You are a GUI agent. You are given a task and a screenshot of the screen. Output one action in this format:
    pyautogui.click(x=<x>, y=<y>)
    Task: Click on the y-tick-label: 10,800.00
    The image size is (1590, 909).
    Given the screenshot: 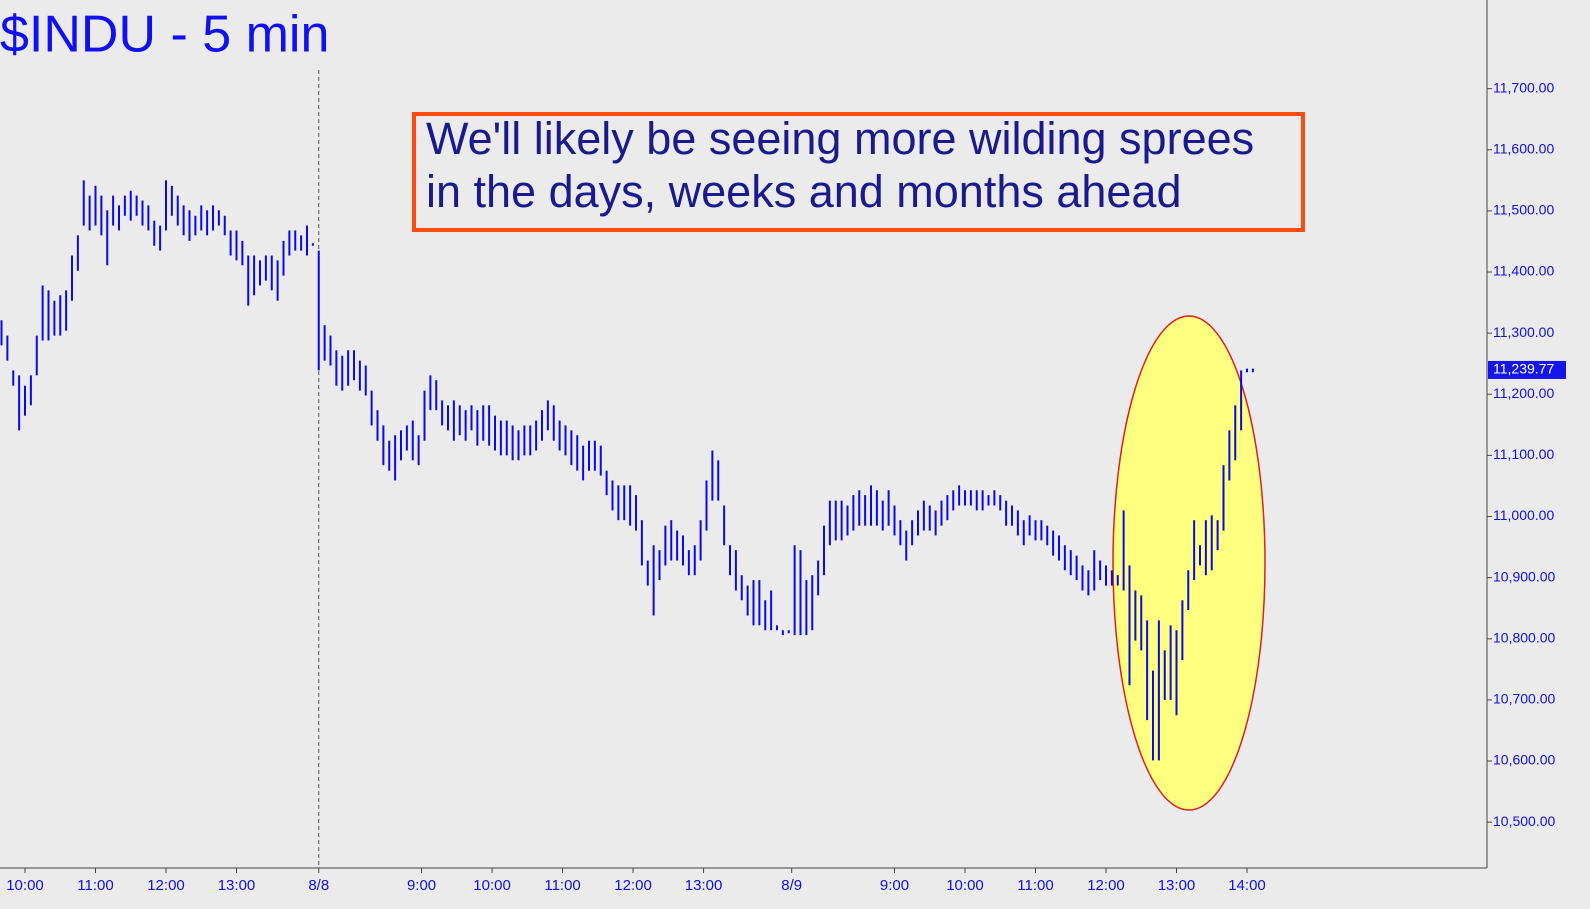 What is the action you would take?
    pyautogui.click(x=1524, y=637)
    